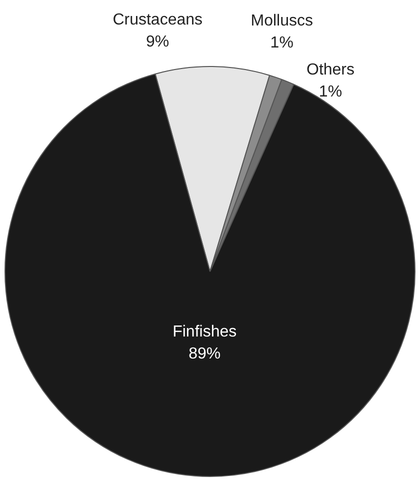 The image size is (420, 479). Describe the element at coordinates (330, 69) in the screenshot. I see `slice-label: Others` at that location.